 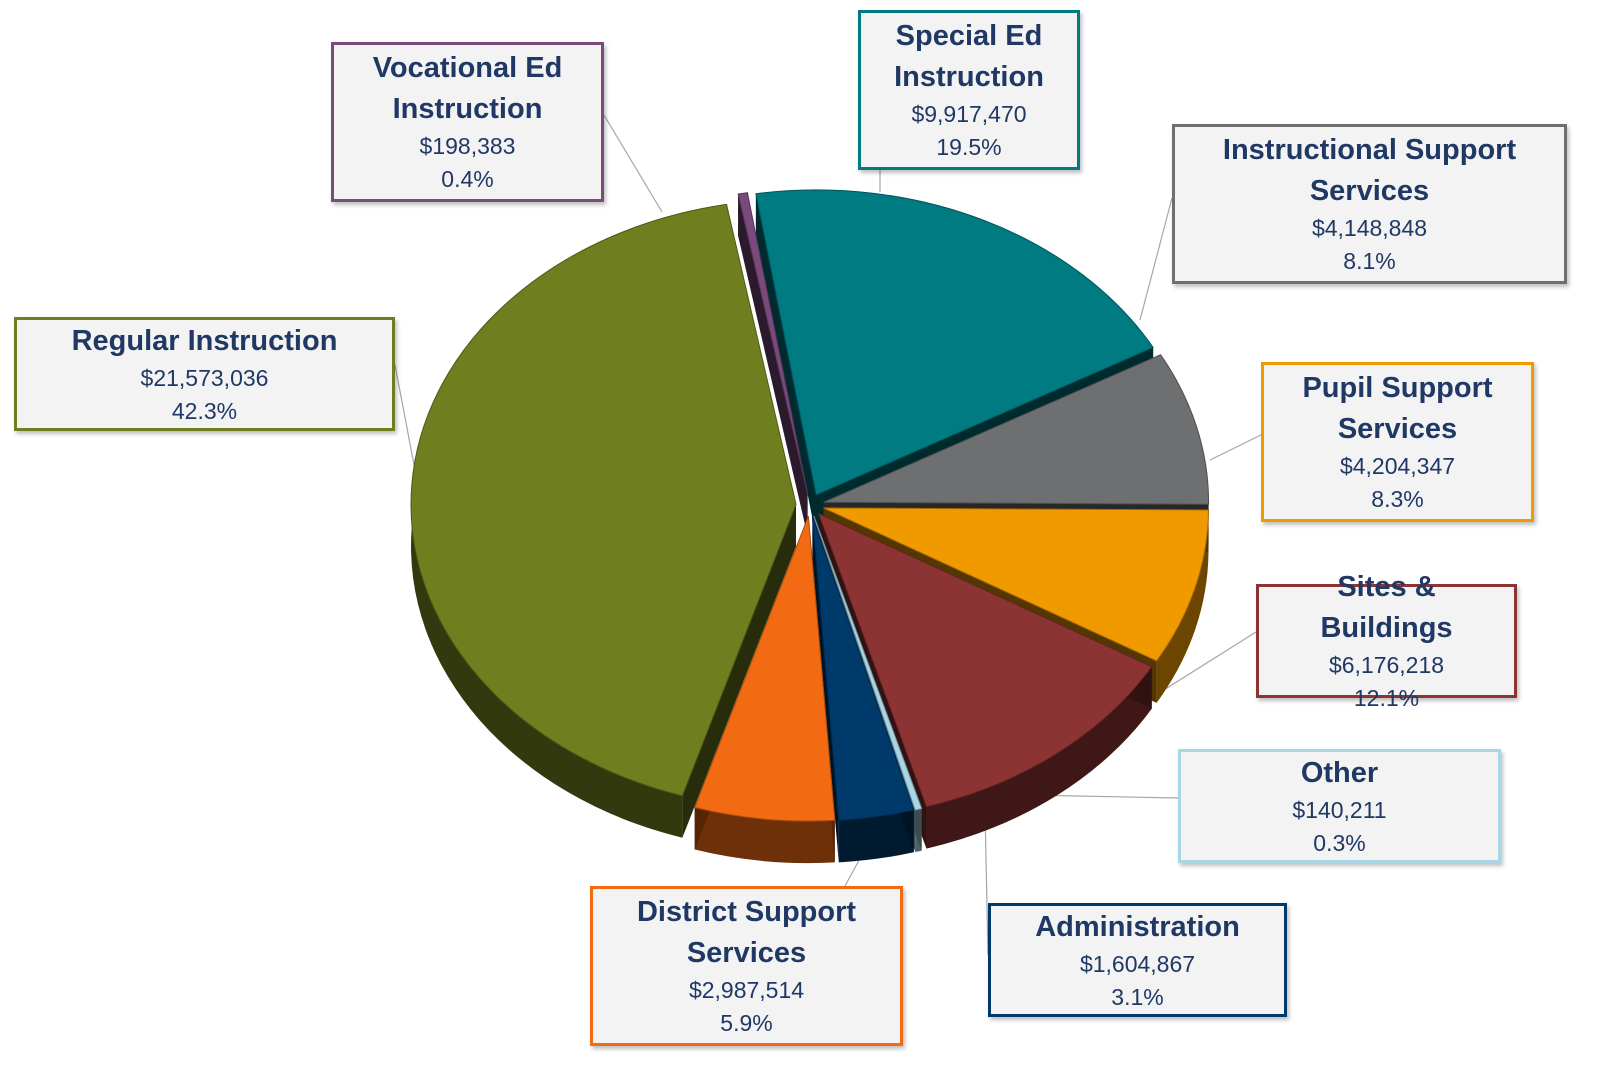 I want to click on percentage-label: 0.3%, so click(x=1339, y=842).